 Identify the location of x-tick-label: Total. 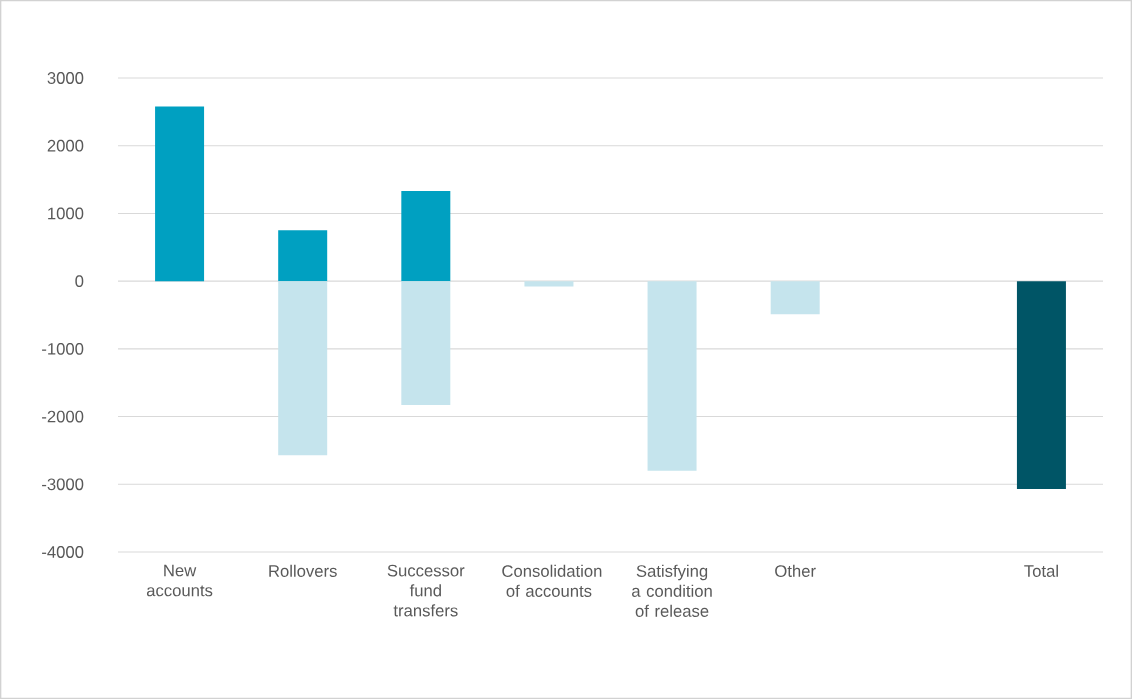
(1041, 570).